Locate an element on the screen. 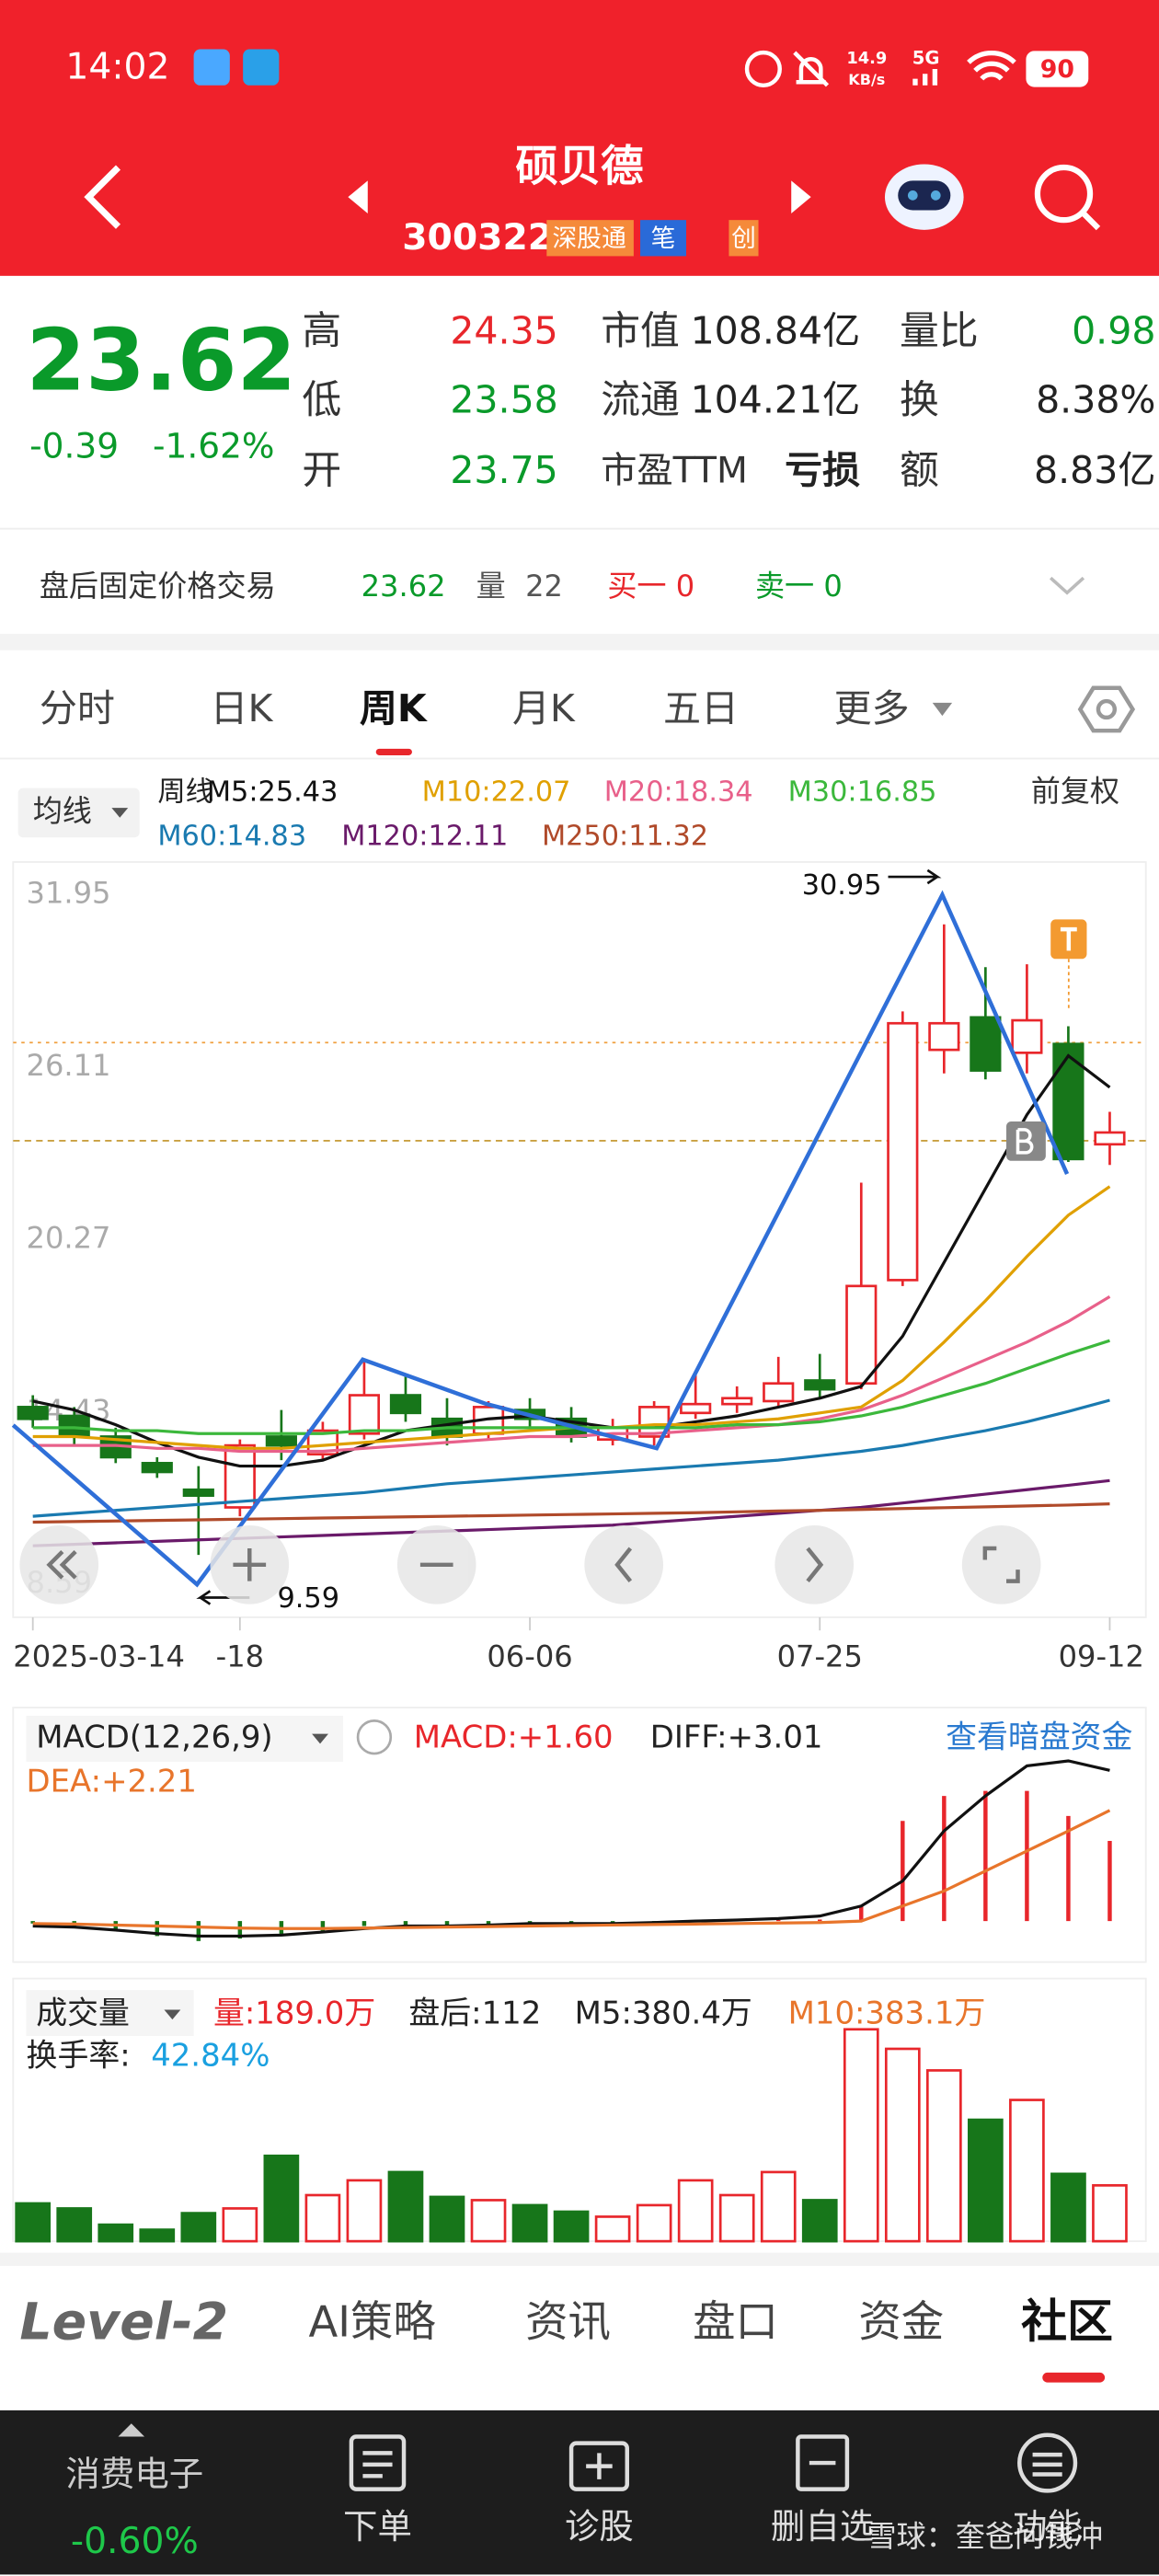  help is located at coordinates (374, 1737).